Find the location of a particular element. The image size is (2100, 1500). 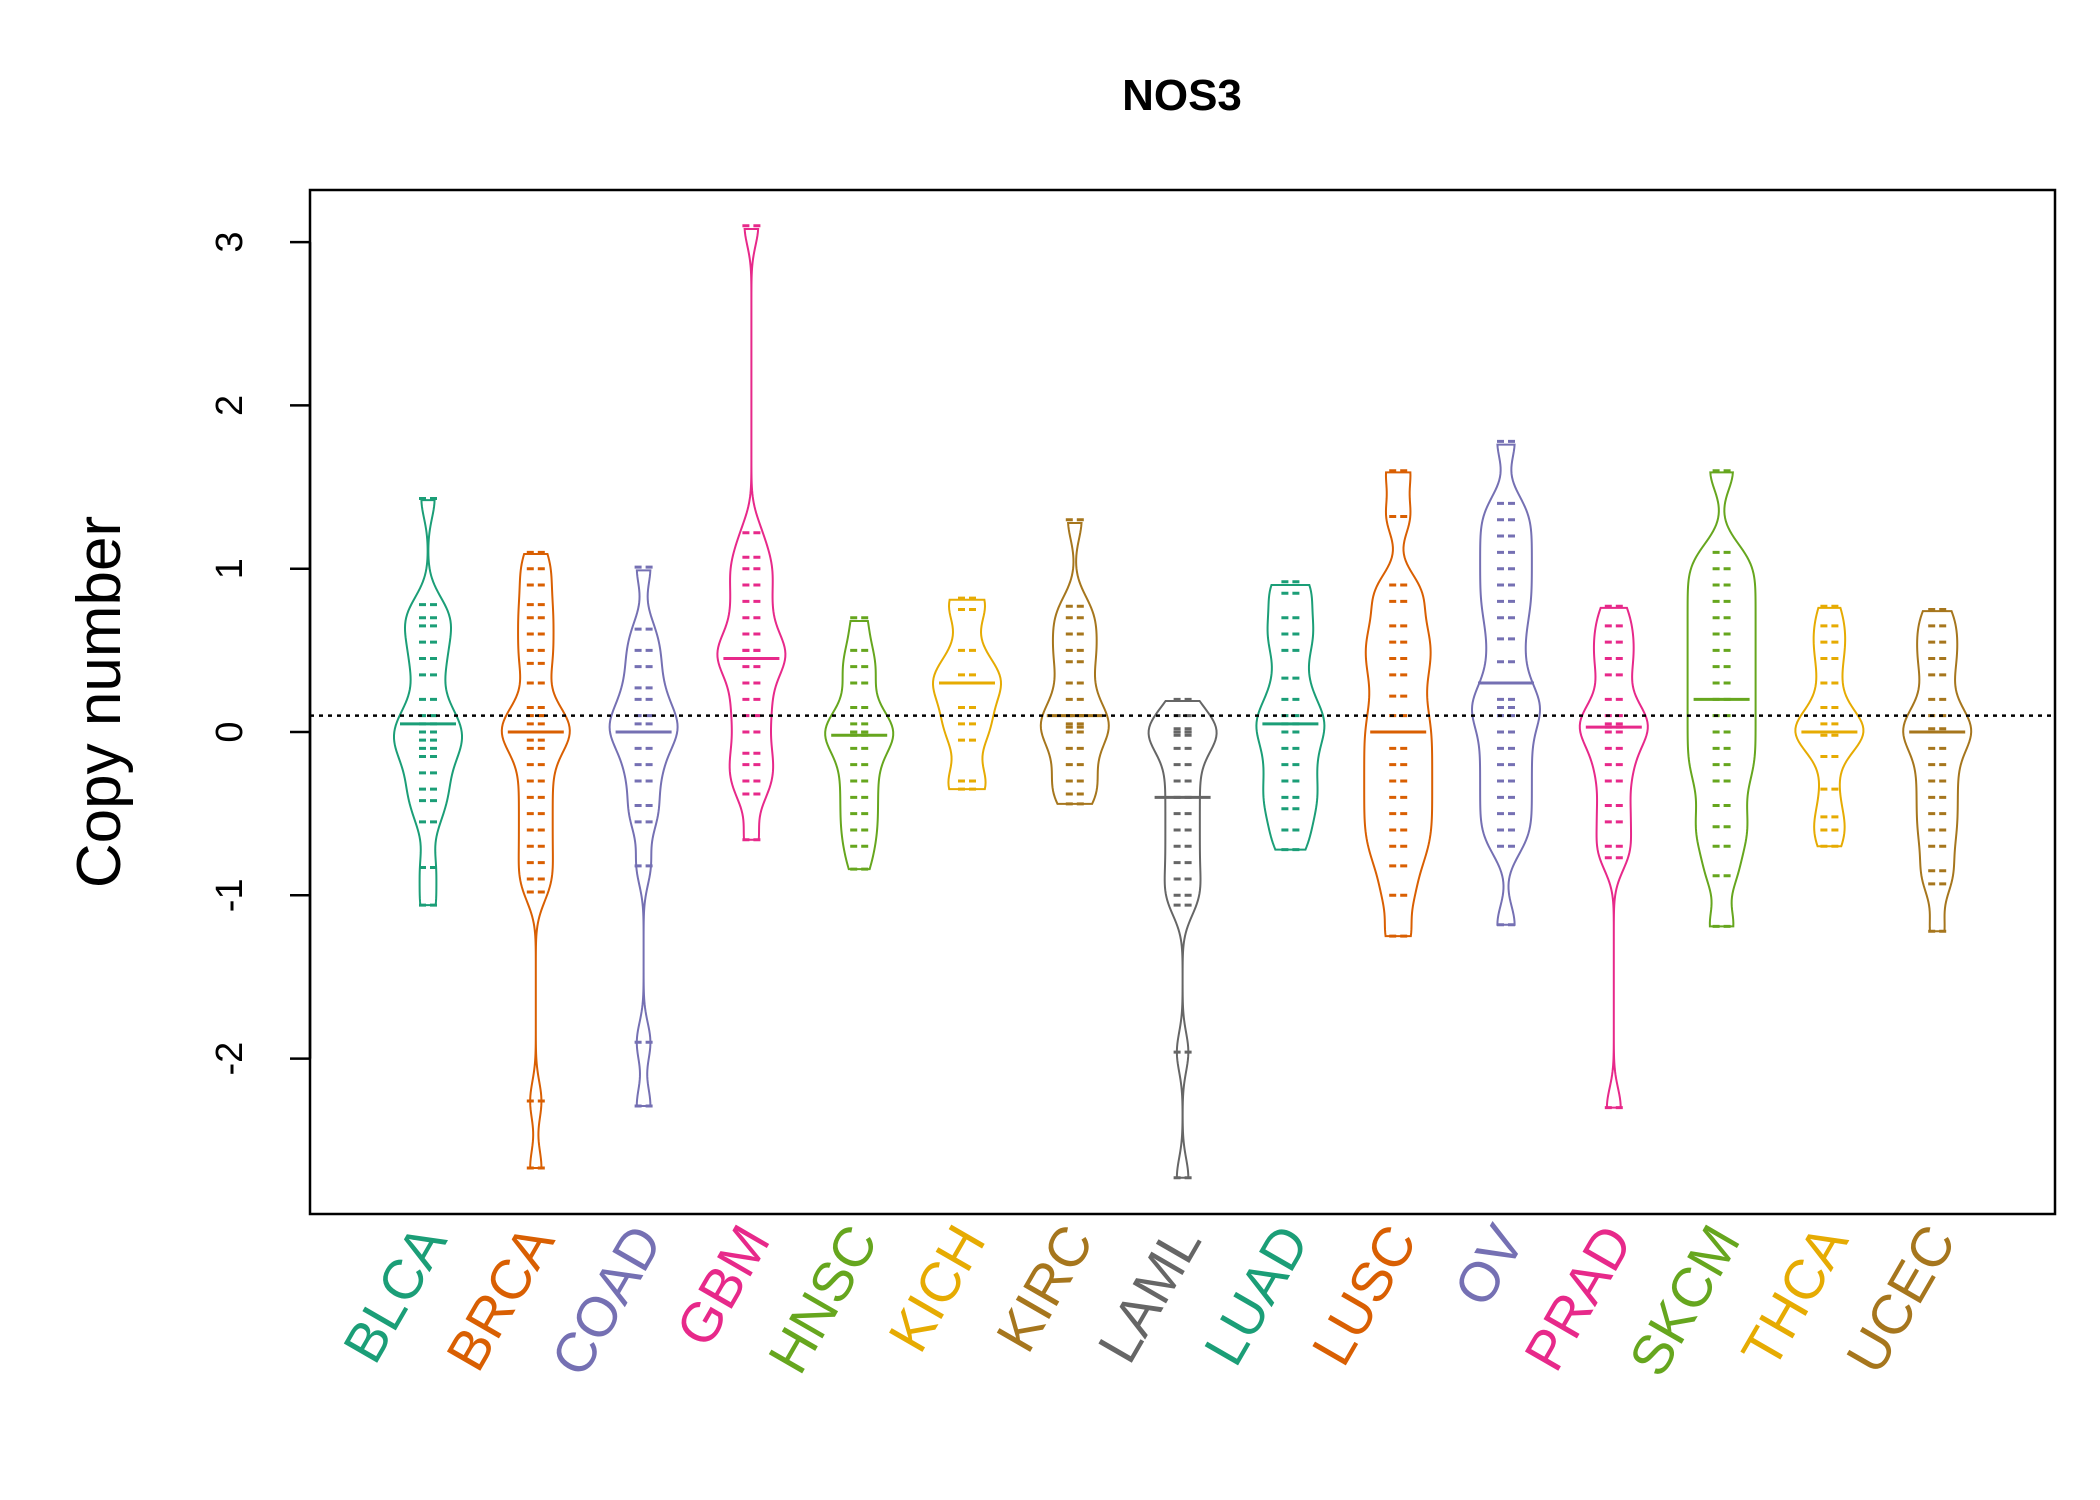

y-tick-label: 0 is located at coordinates (230, 731).